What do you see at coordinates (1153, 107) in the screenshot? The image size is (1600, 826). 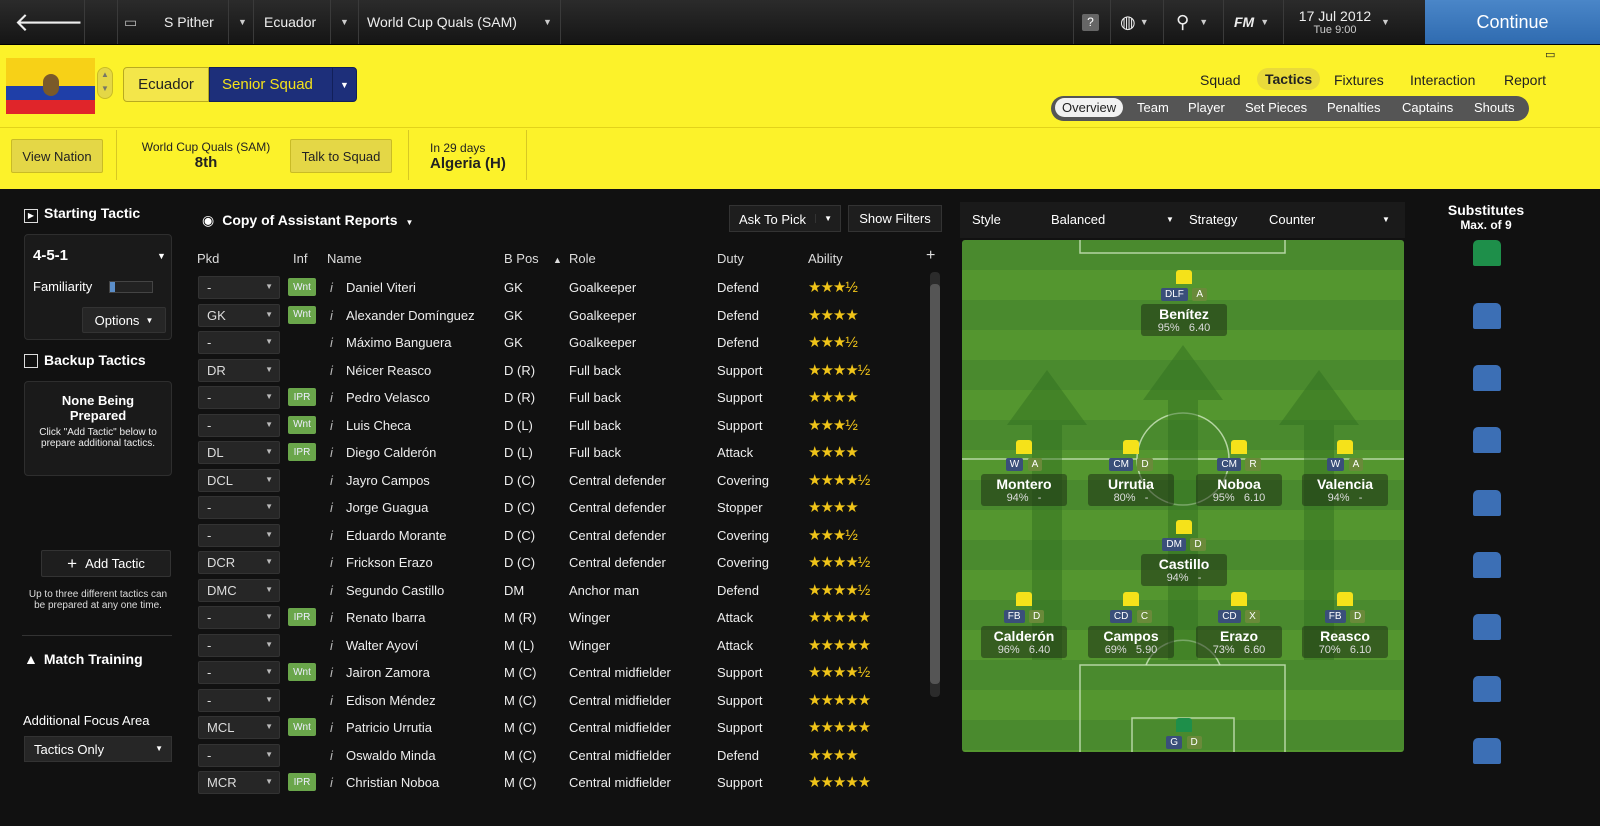 I see `subnav-team: Team` at bounding box center [1153, 107].